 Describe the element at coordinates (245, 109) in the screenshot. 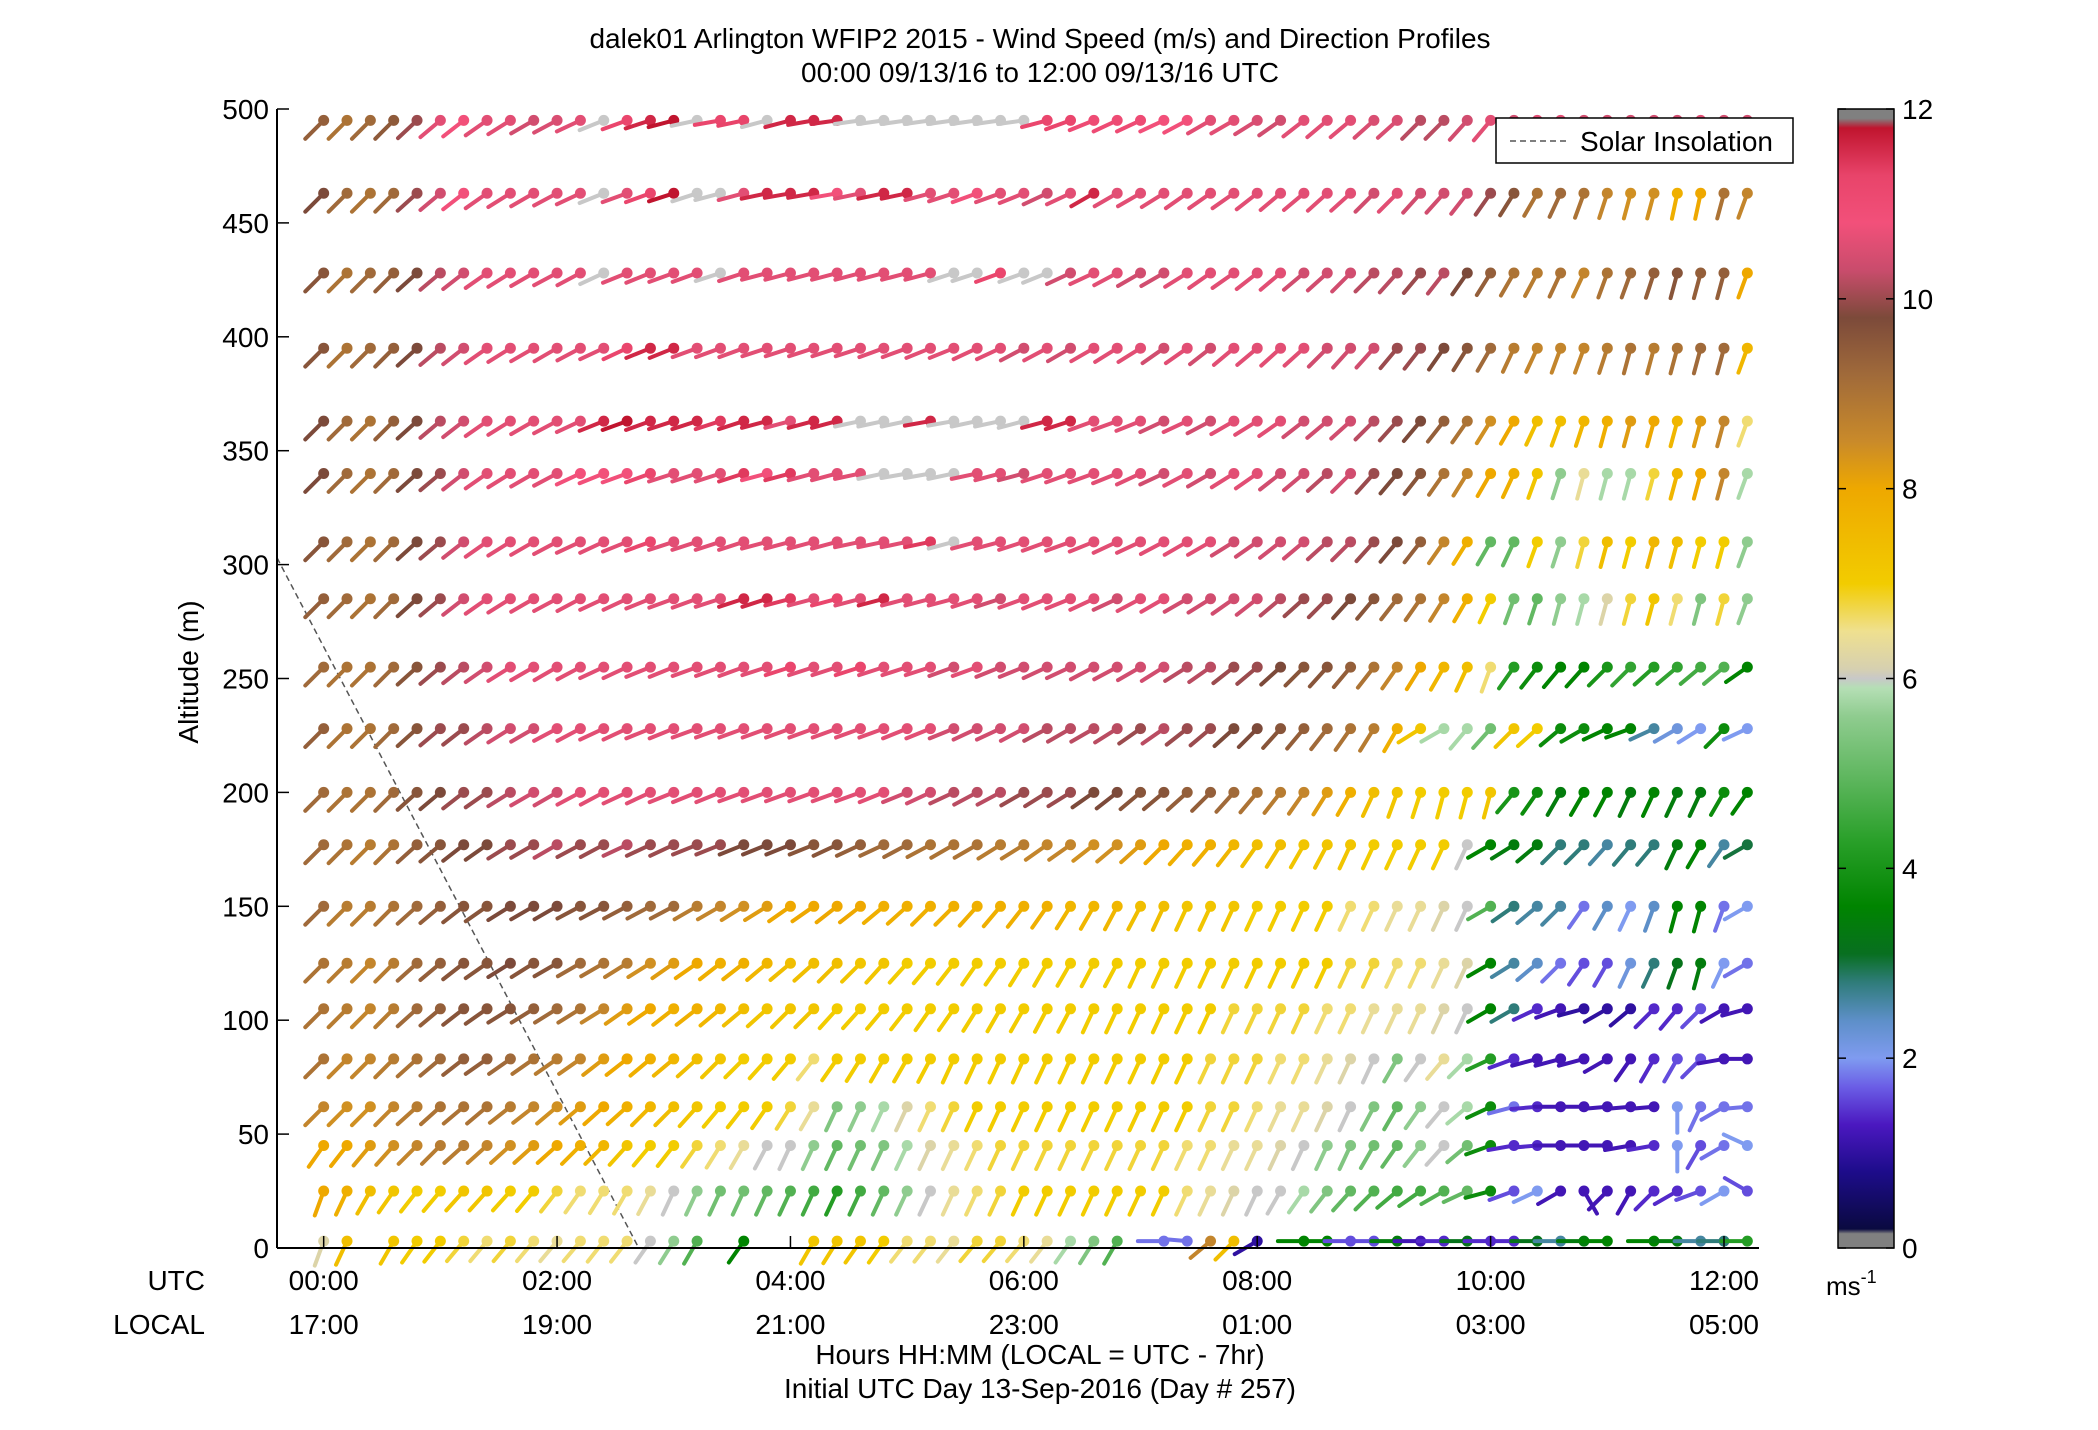

I see `y-tick-label: 500` at that location.